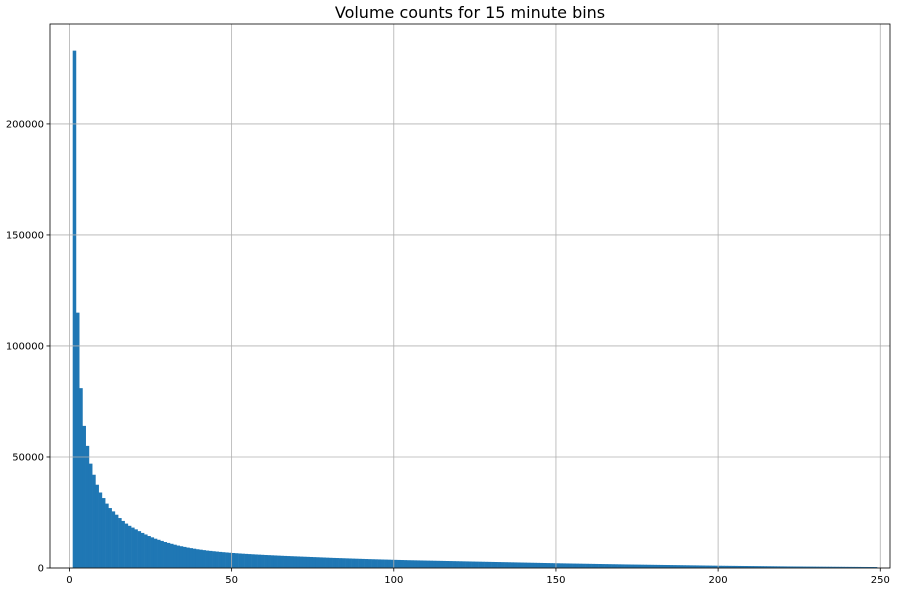 The width and height of the screenshot is (899, 592). I want to click on x-tick-label: 250, so click(880, 580).